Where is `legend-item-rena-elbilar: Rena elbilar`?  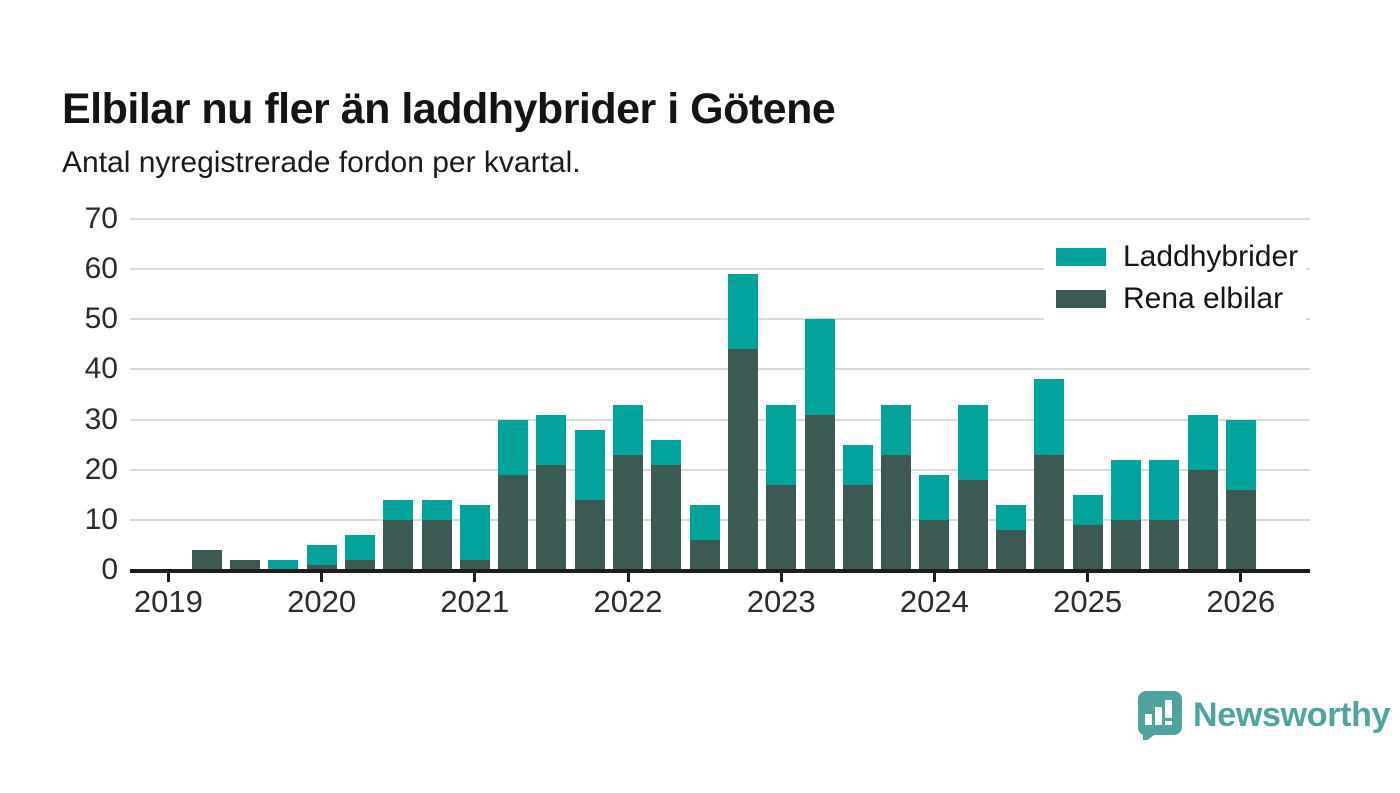
legend-item-rena-elbilar: Rena elbilar is located at coordinates (1177, 299).